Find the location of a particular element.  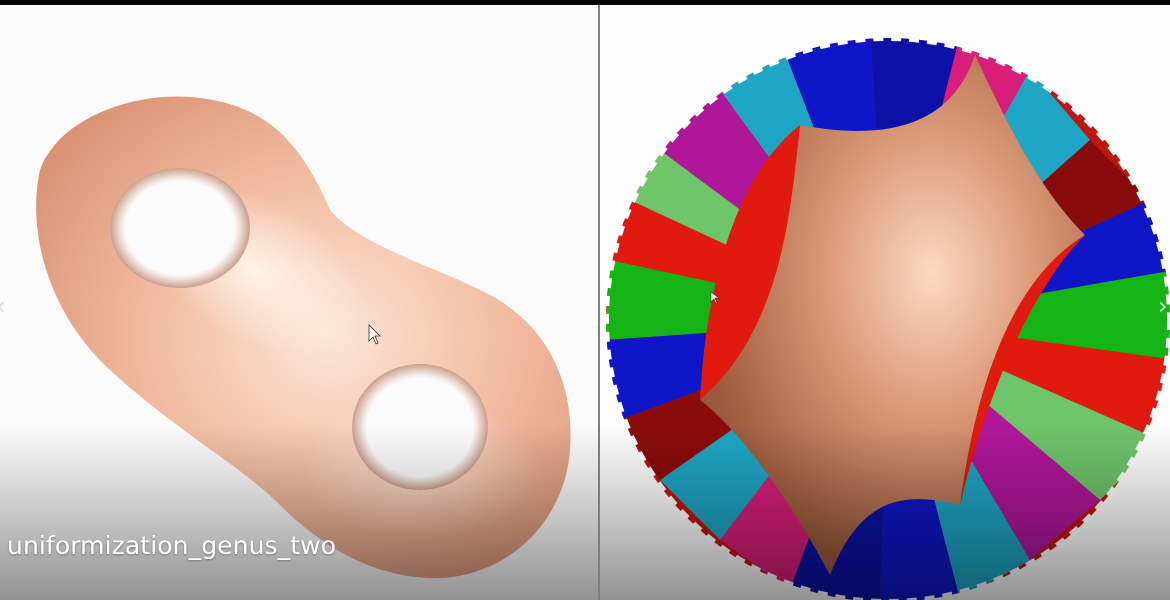

top-bar is located at coordinates (585, 2).